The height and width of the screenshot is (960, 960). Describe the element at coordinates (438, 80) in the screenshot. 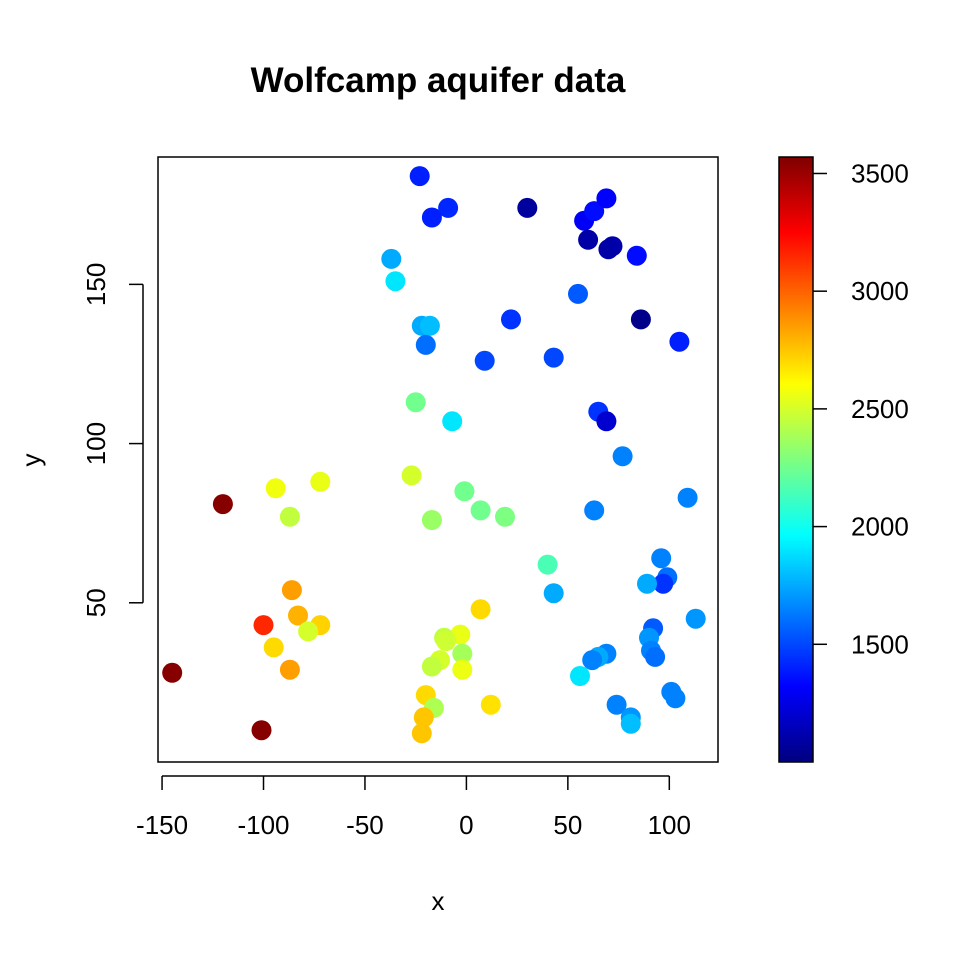

I see `chart-title: Wolfcamp aquifer data` at that location.